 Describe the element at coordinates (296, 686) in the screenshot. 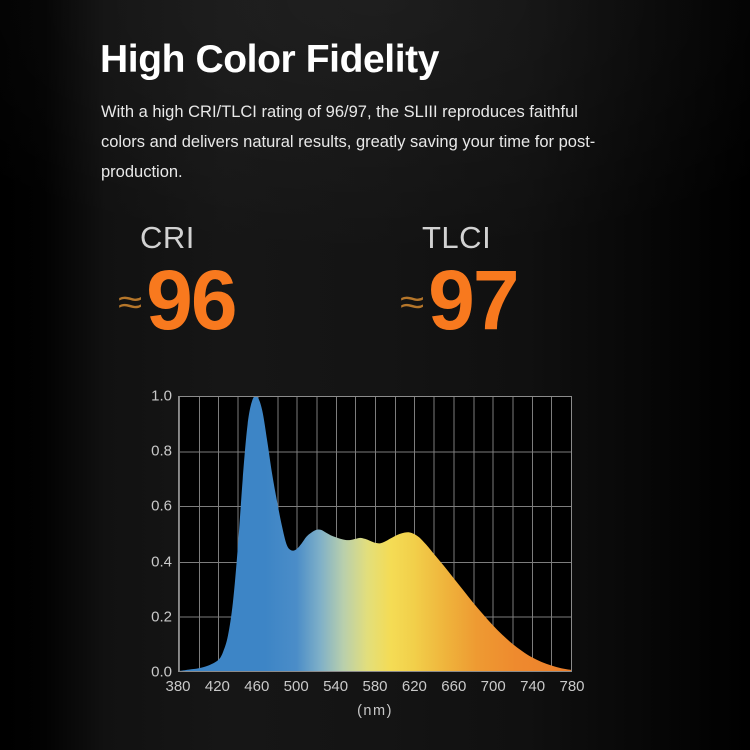

I see `x-axis-tick-label: 500` at that location.